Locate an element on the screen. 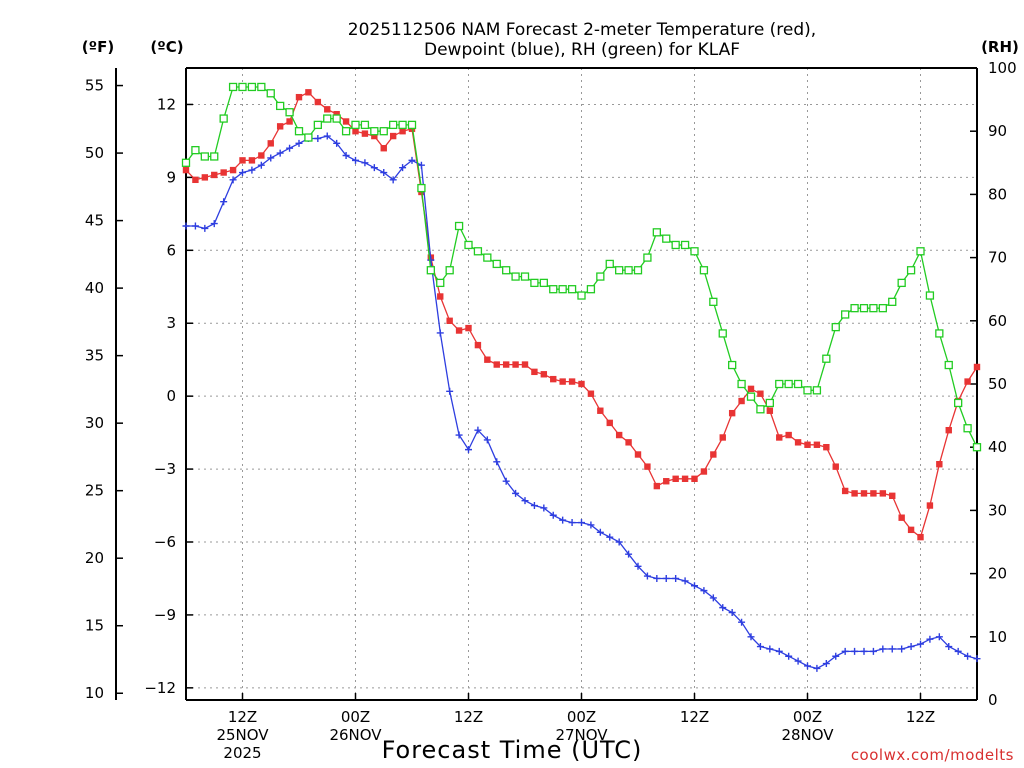 This screenshot has height=768, width=1024. rh-tick-label: 0 is located at coordinates (993, 700).